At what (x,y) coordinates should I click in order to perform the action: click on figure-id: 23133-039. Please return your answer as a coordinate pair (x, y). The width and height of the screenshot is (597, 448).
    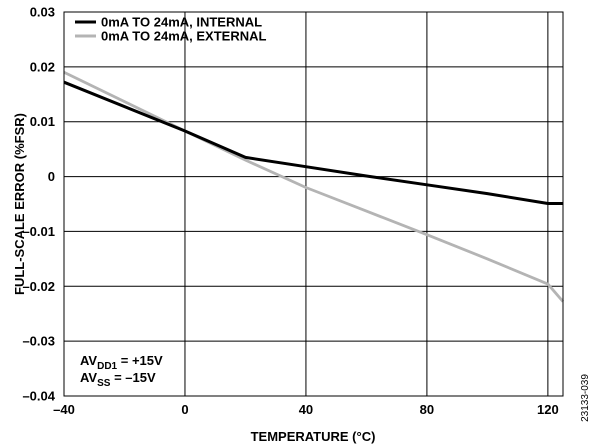
    Looking at the image, I should click on (585, 398).